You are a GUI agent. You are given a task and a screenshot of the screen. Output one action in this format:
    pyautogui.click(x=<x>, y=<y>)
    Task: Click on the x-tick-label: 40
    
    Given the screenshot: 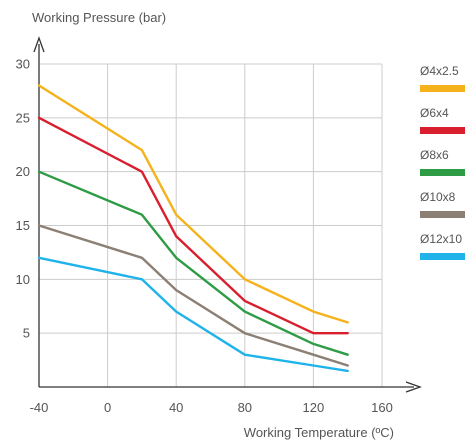 What is the action you would take?
    pyautogui.click(x=176, y=407)
    